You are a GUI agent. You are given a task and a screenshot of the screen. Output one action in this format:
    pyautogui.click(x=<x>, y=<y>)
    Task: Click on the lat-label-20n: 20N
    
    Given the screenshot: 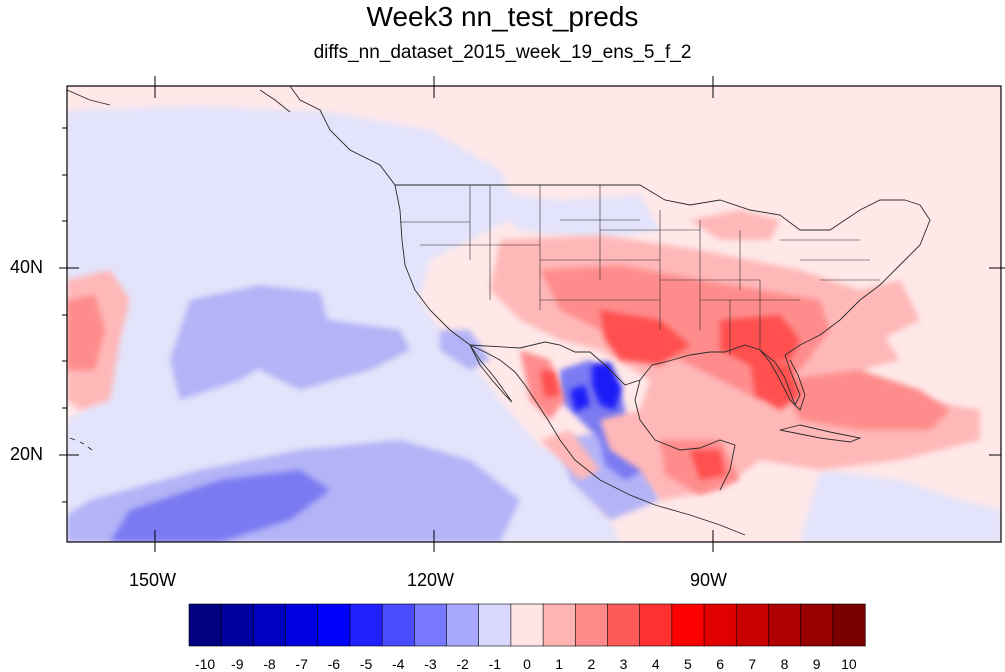 What is the action you would take?
    pyautogui.click(x=27, y=454)
    